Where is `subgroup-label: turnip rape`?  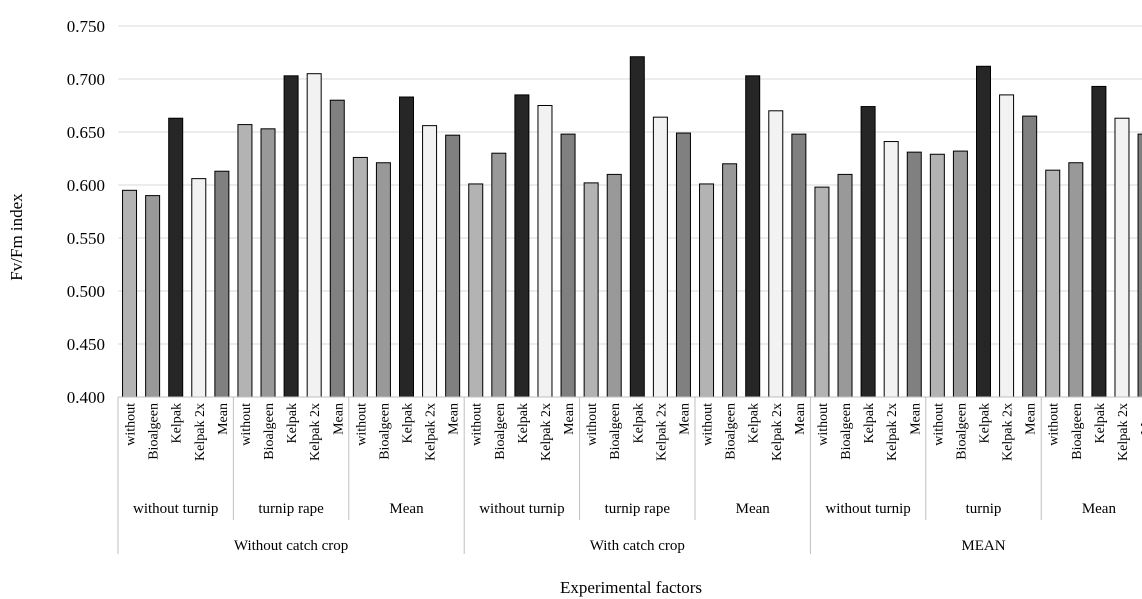 subgroup-label: turnip rape is located at coordinates (291, 509).